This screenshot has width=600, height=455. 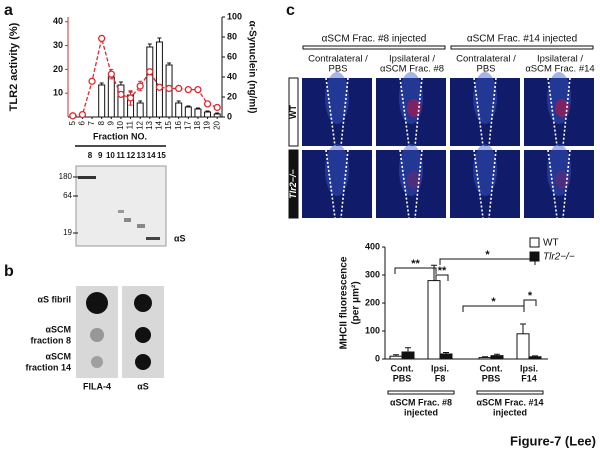 I want to click on x-tick-label: F14, so click(x=529, y=378).